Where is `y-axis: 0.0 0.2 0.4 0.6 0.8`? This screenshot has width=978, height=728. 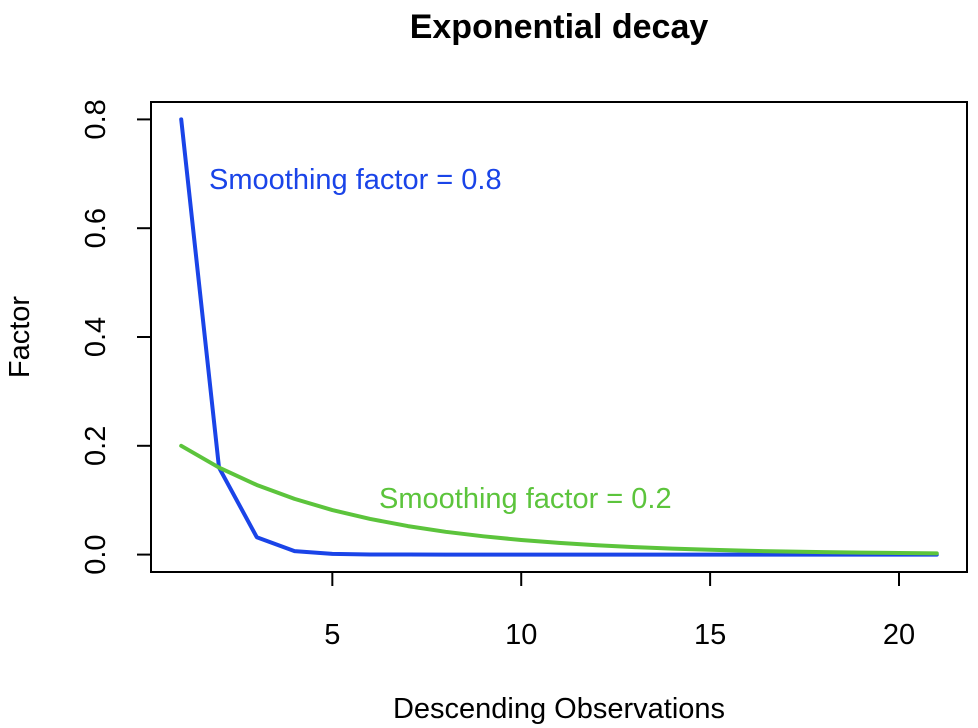
y-axis: 0.0 0.2 0.4 0.6 0.8 is located at coordinates (116, 337).